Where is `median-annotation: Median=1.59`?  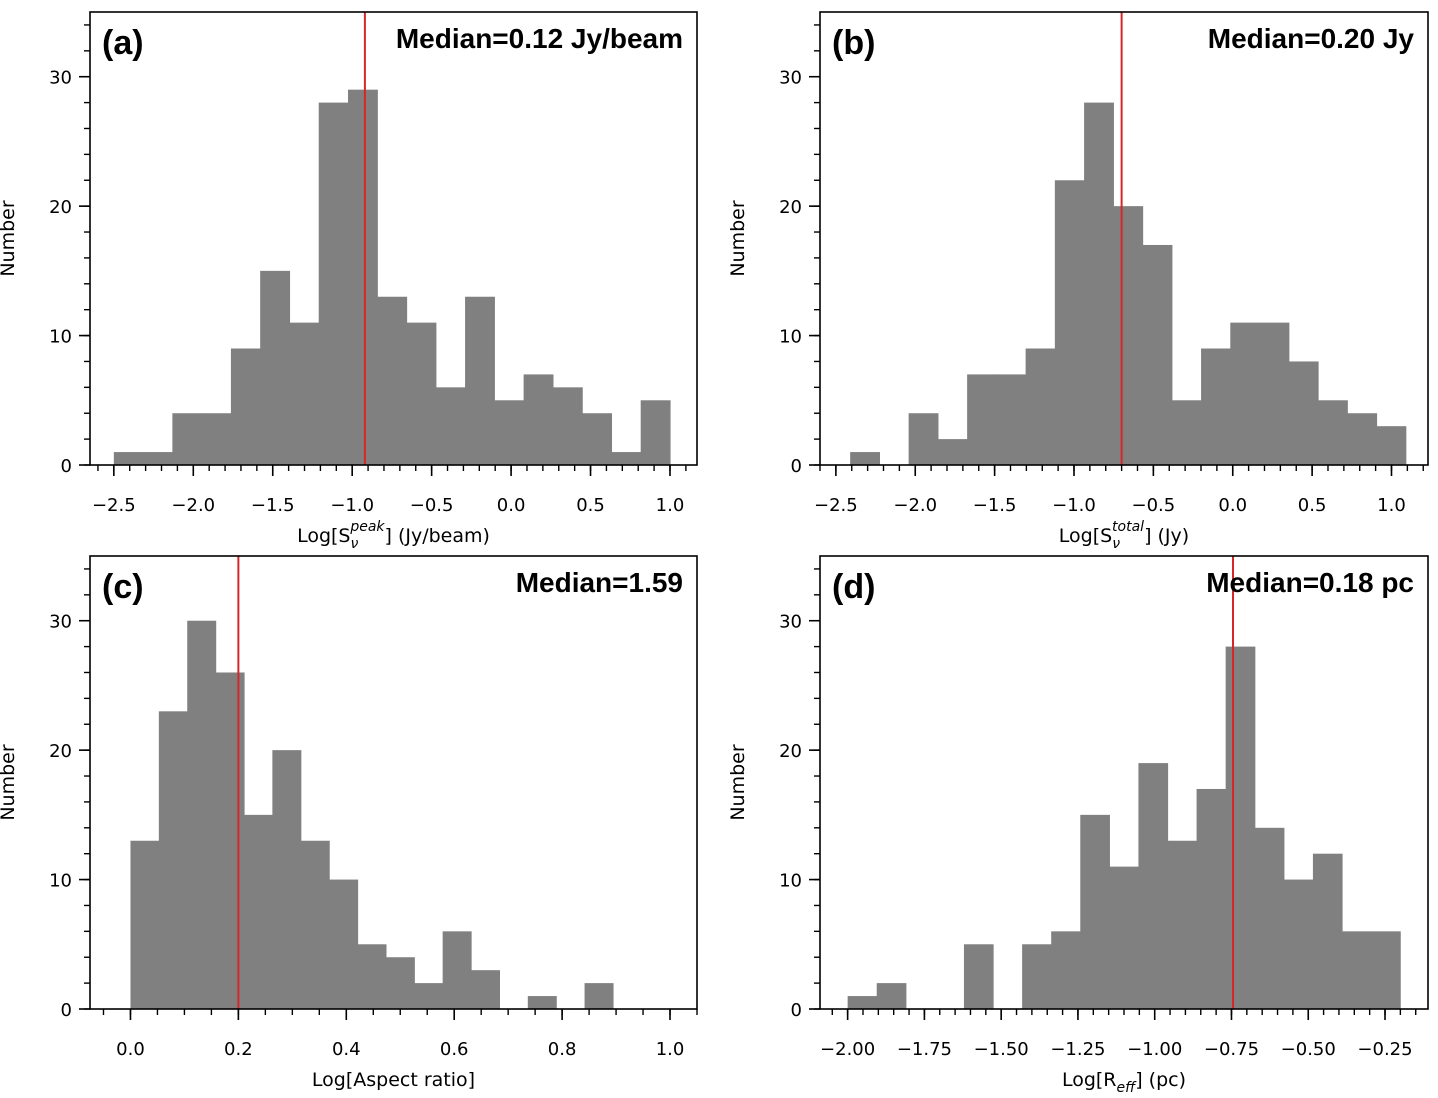
median-annotation: Median=1.59 is located at coordinates (599, 582).